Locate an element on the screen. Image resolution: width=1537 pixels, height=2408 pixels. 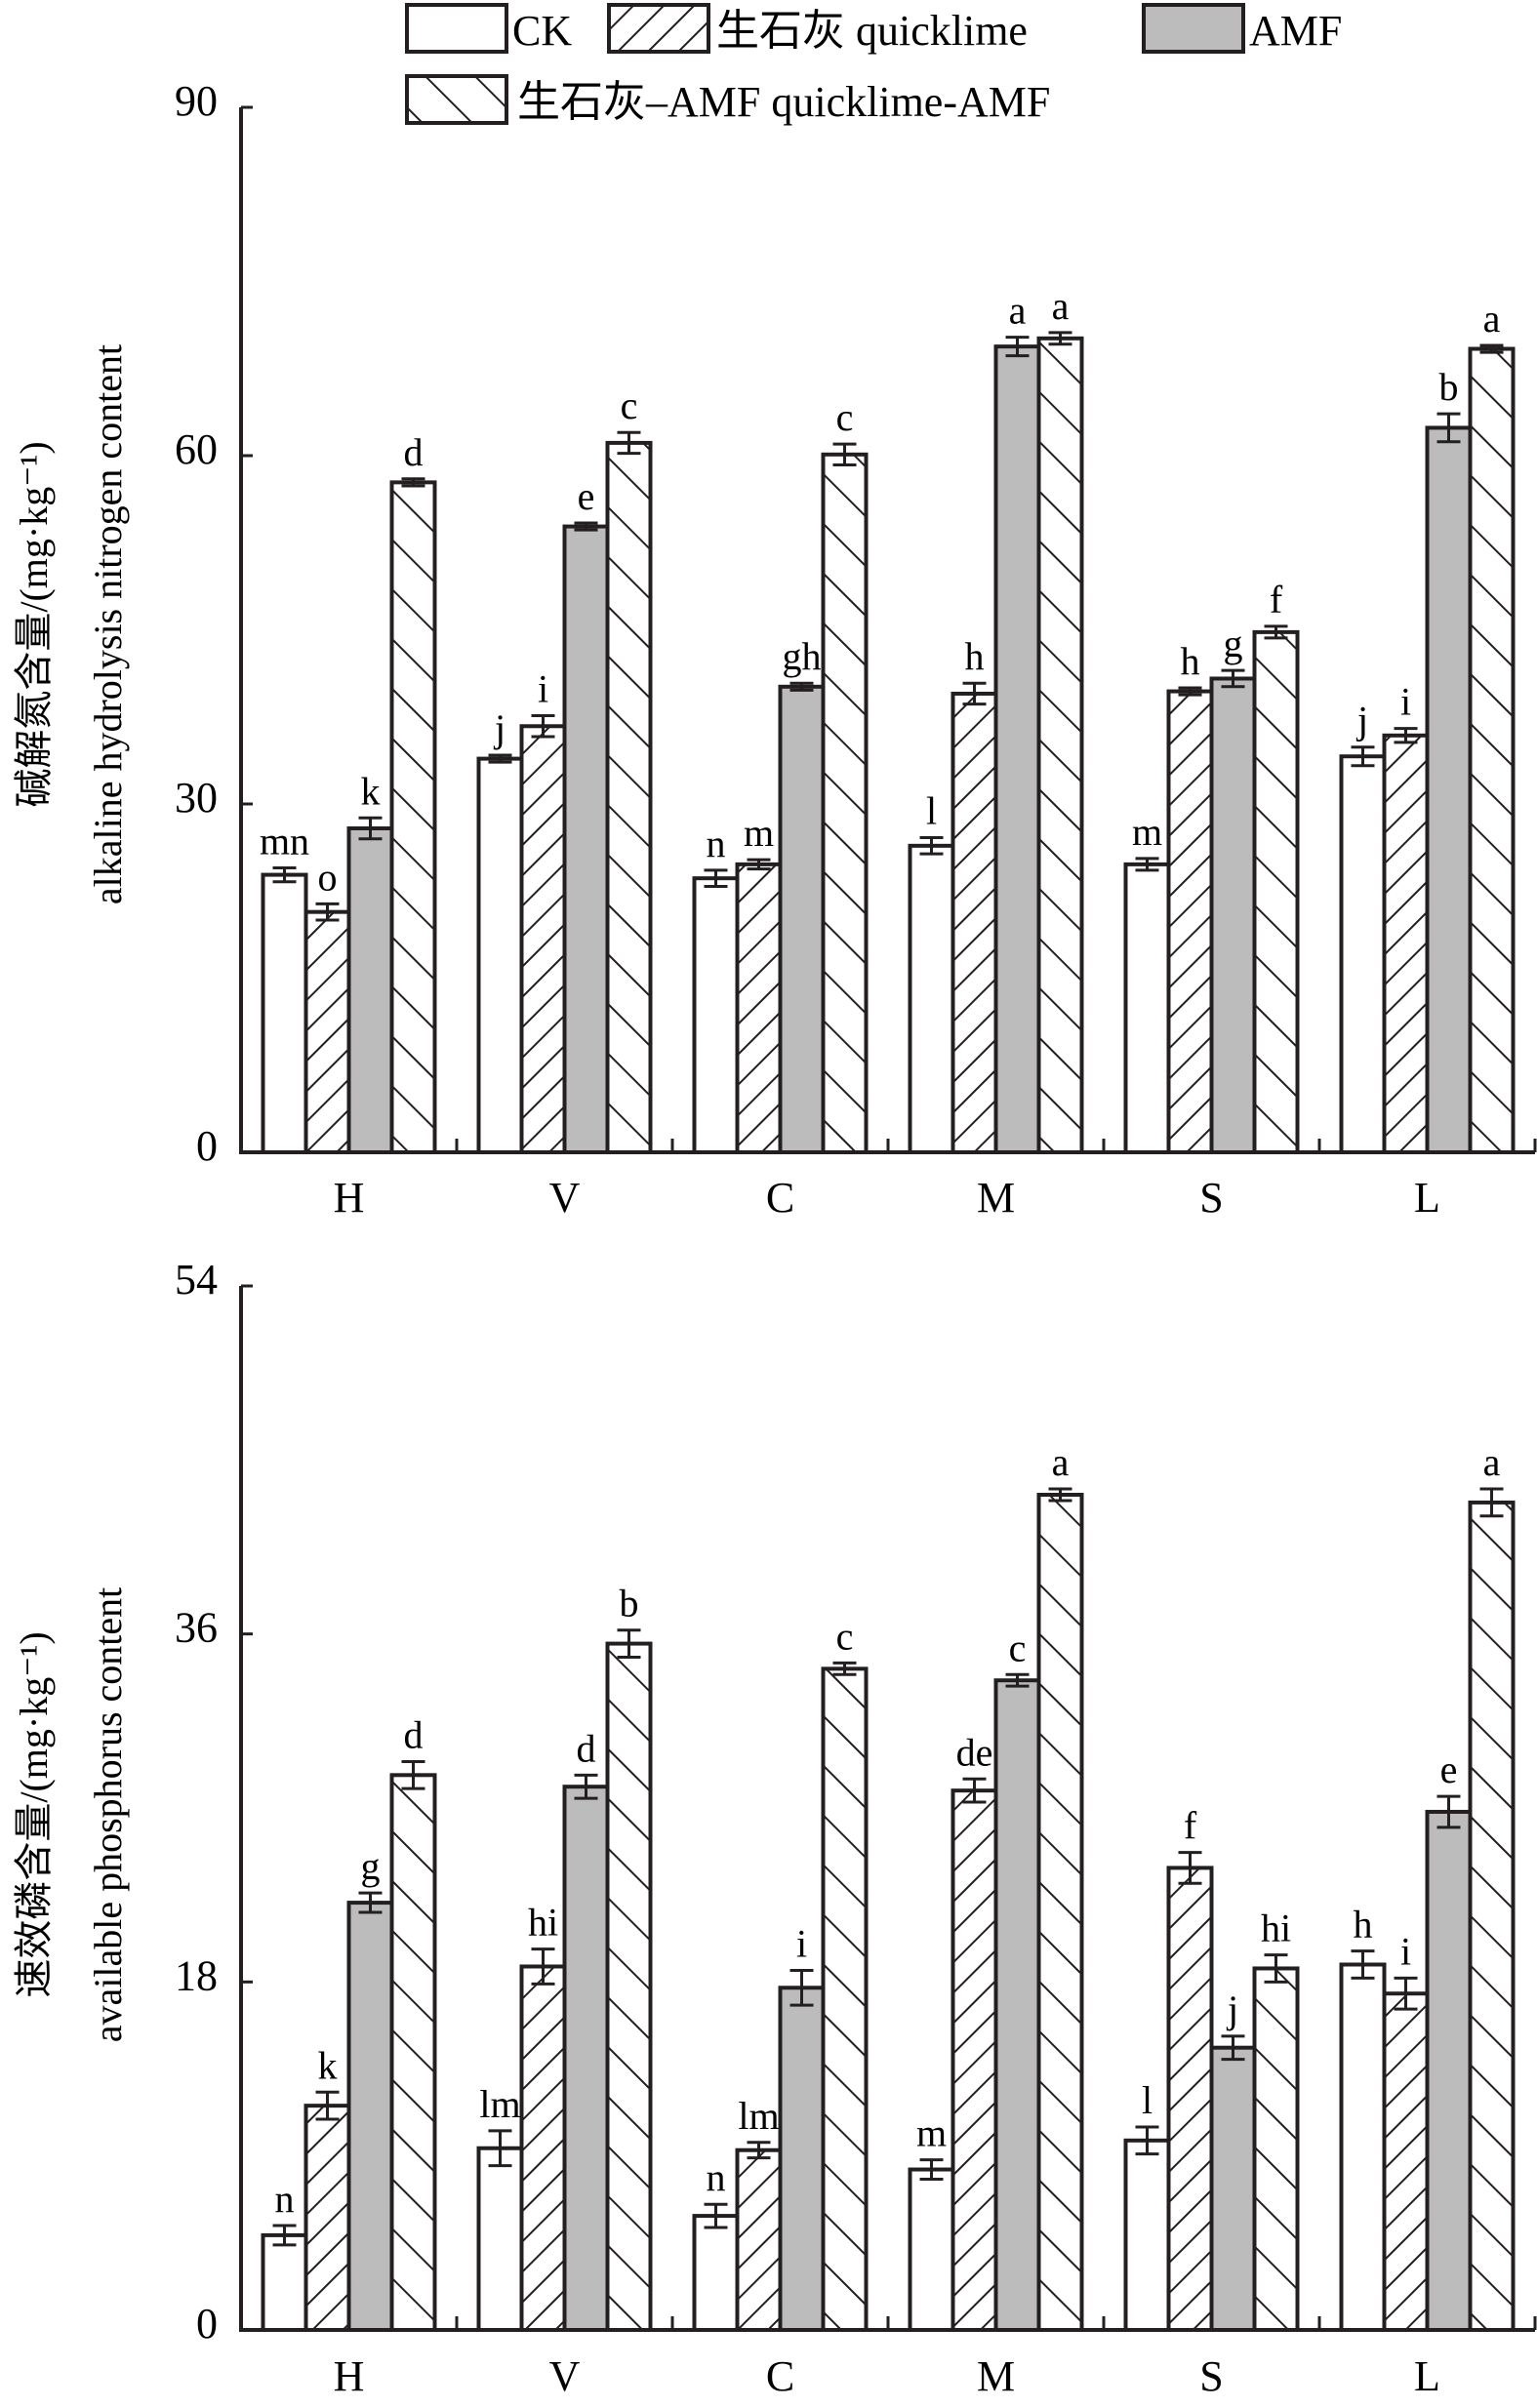
significance-label: n is located at coordinates (285, 2199).